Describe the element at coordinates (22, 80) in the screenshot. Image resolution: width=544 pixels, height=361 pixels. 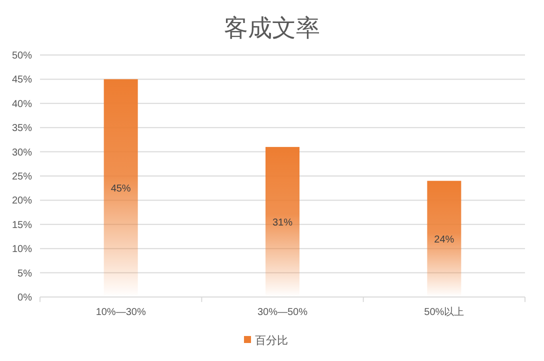
I see `y-tick-label: 45%` at that location.